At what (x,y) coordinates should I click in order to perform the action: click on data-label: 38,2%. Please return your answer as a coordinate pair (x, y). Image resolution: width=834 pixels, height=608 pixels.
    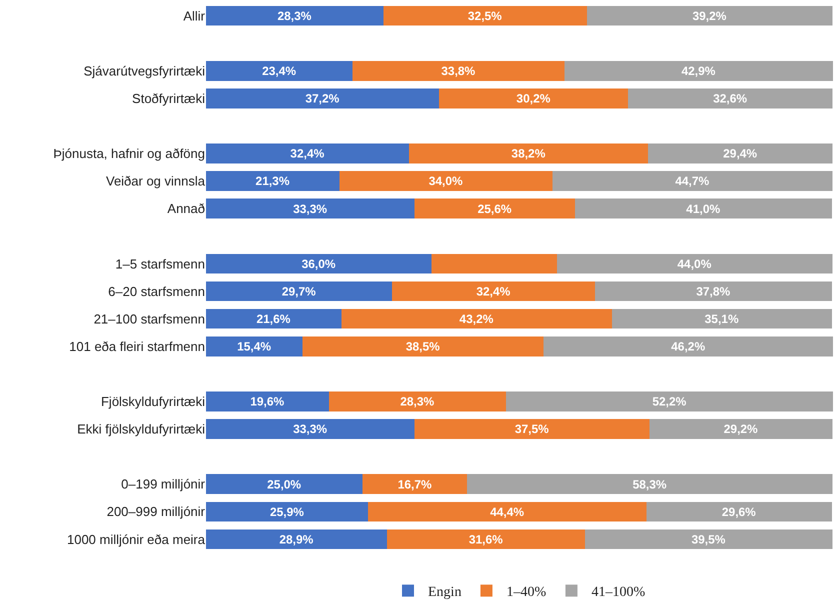
    Looking at the image, I should click on (528, 153).